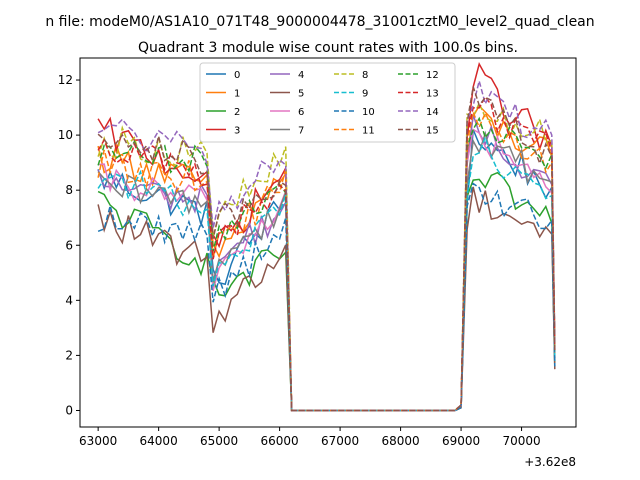 This screenshot has width=640, height=480. I want to click on legend-label-6: 6, so click(301, 112).